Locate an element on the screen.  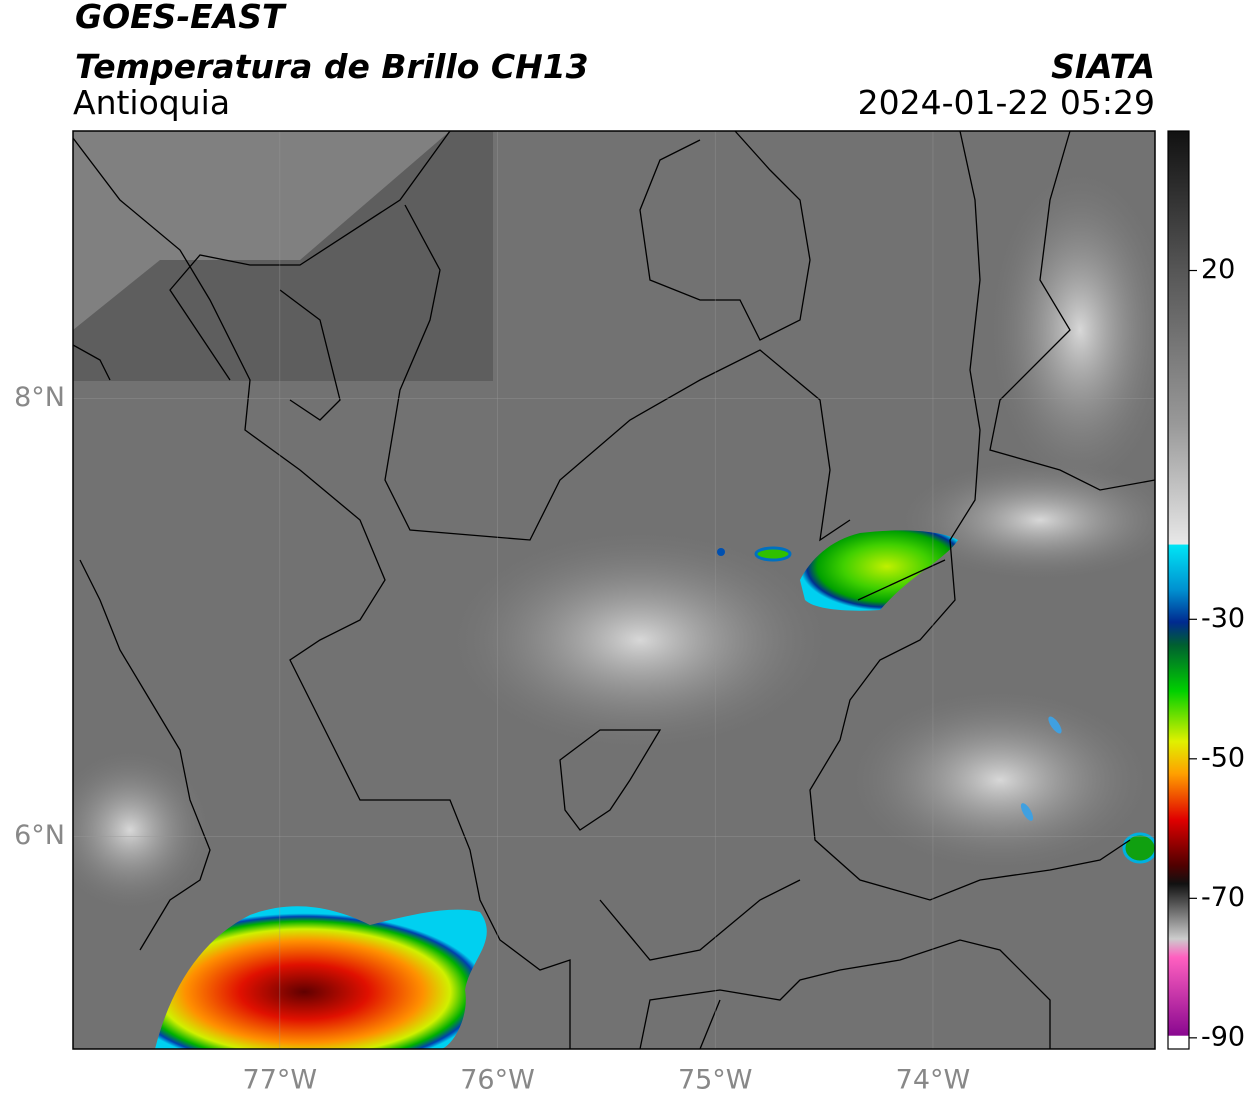
colorbar-tick-label: 20 is located at coordinates (1218, 269).